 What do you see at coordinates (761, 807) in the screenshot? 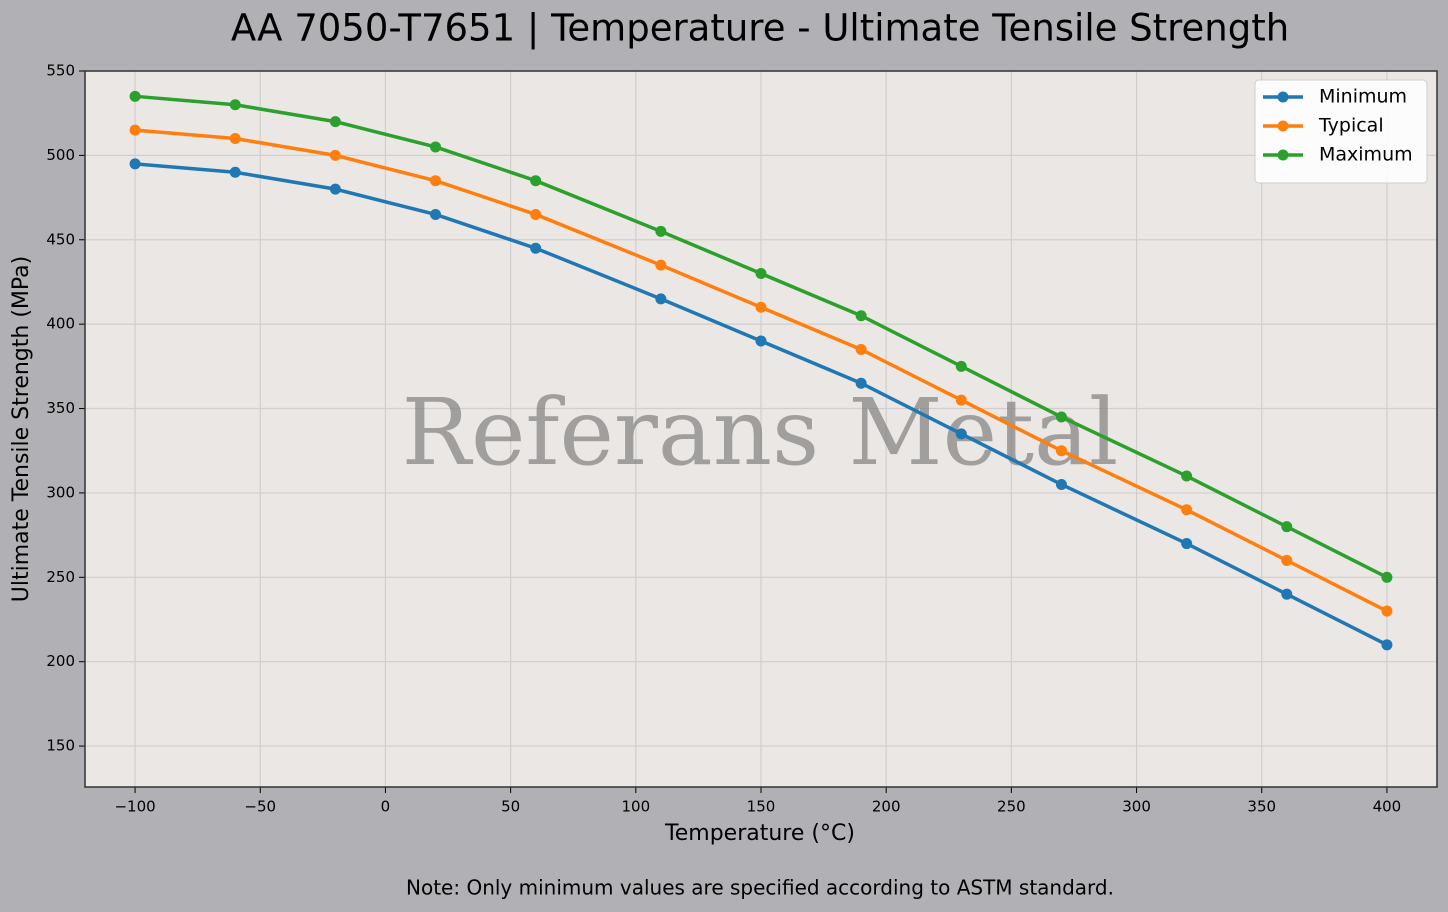
I see `x-tick-label: 150` at bounding box center [761, 807].